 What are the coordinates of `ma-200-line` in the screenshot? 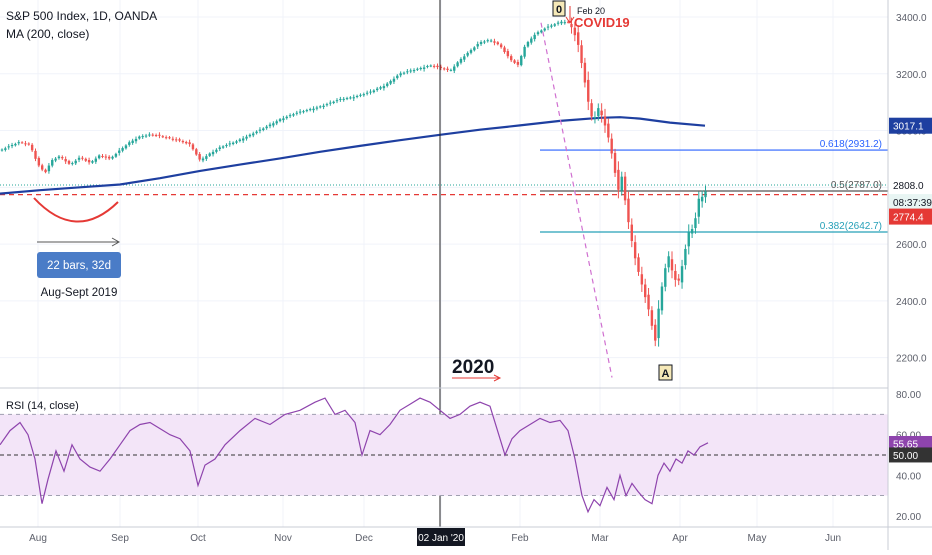 It's located at (353, 155).